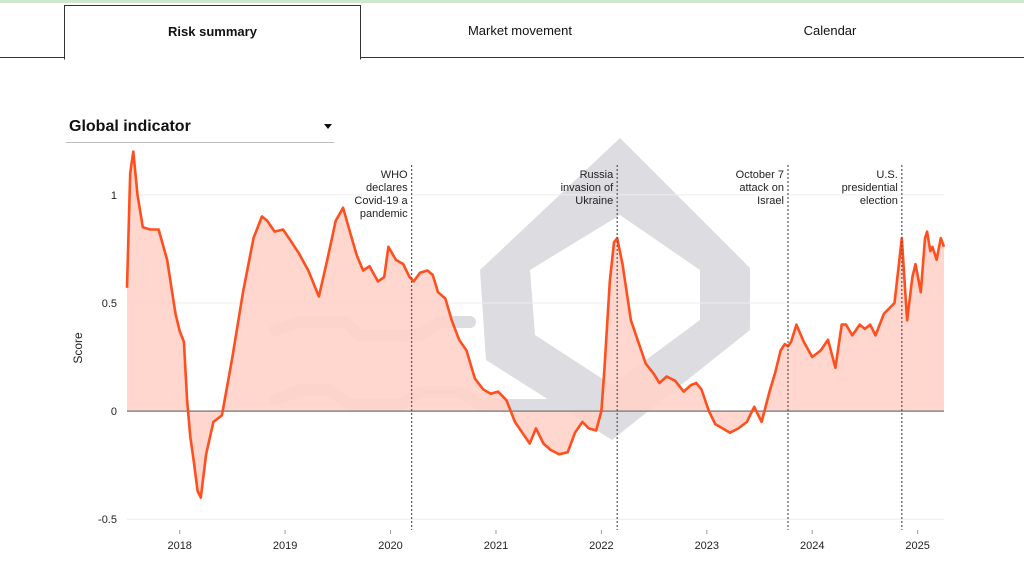  I want to click on event-annotation: attack on, so click(761, 188).